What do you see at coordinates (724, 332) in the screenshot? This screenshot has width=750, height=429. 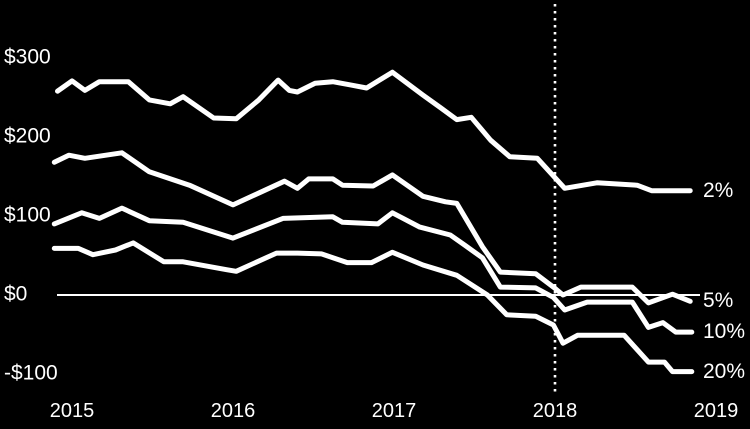 I see `series-end-label-10%: 10%` at bounding box center [724, 332].